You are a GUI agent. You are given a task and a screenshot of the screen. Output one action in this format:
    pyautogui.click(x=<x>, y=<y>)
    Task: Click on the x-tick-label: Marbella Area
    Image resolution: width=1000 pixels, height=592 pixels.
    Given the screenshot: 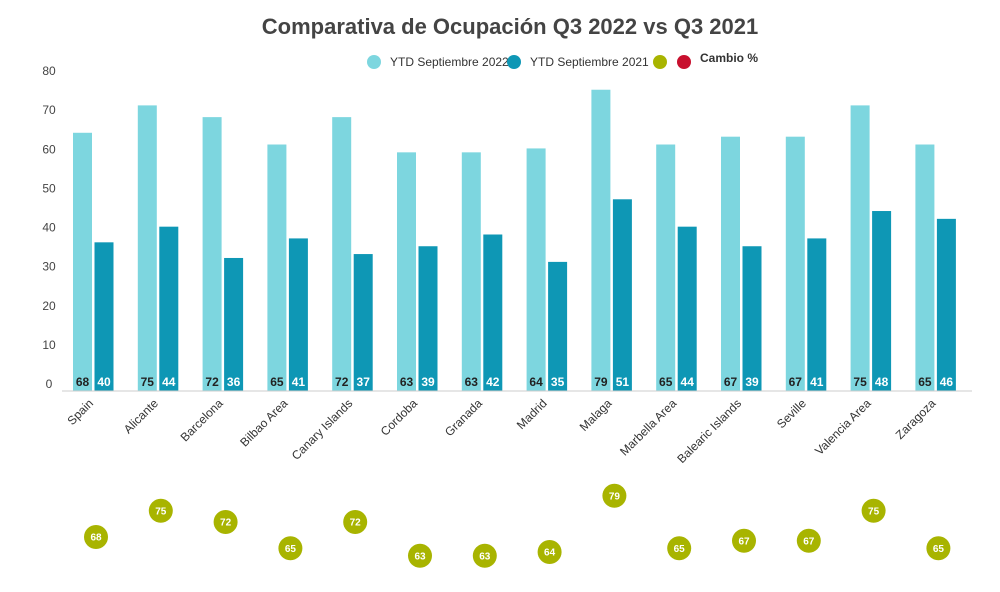 What is the action you would take?
    pyautogui.click(x=648, y=427)
    